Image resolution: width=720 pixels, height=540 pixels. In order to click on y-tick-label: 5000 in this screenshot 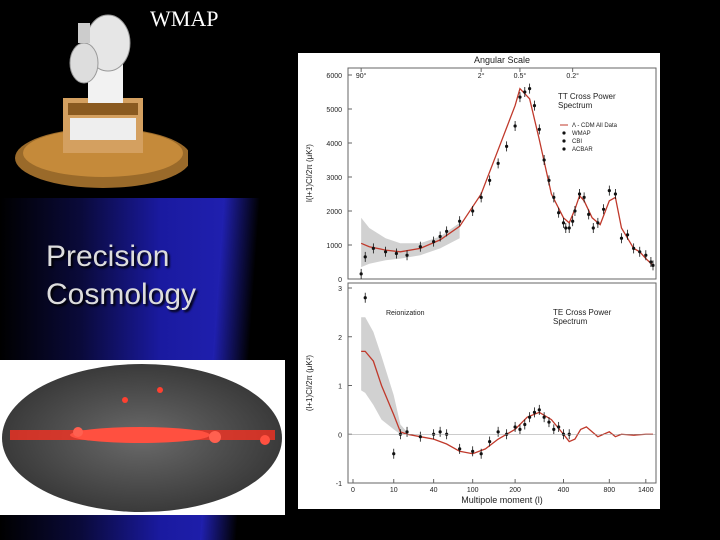, I will do `click(334, 110)`.